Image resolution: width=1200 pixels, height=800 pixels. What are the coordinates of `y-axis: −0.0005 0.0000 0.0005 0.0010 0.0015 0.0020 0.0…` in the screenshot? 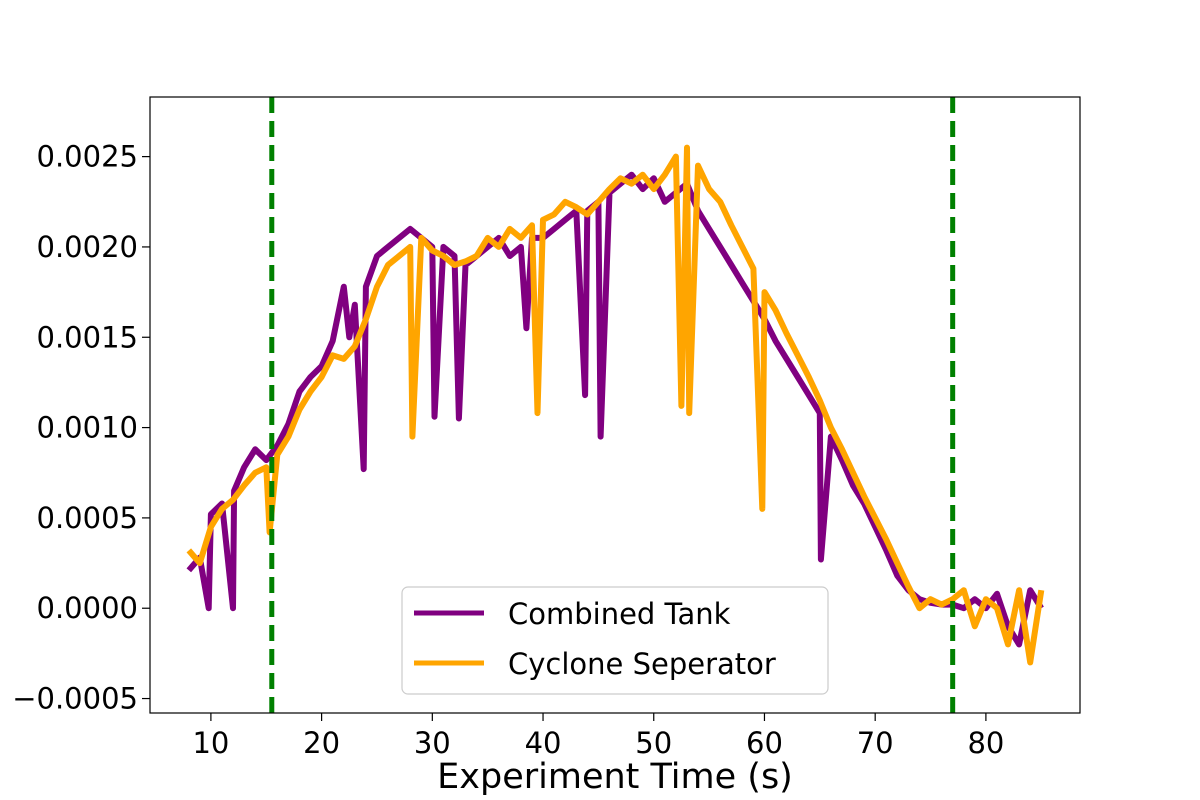 It's located at (81, 428).